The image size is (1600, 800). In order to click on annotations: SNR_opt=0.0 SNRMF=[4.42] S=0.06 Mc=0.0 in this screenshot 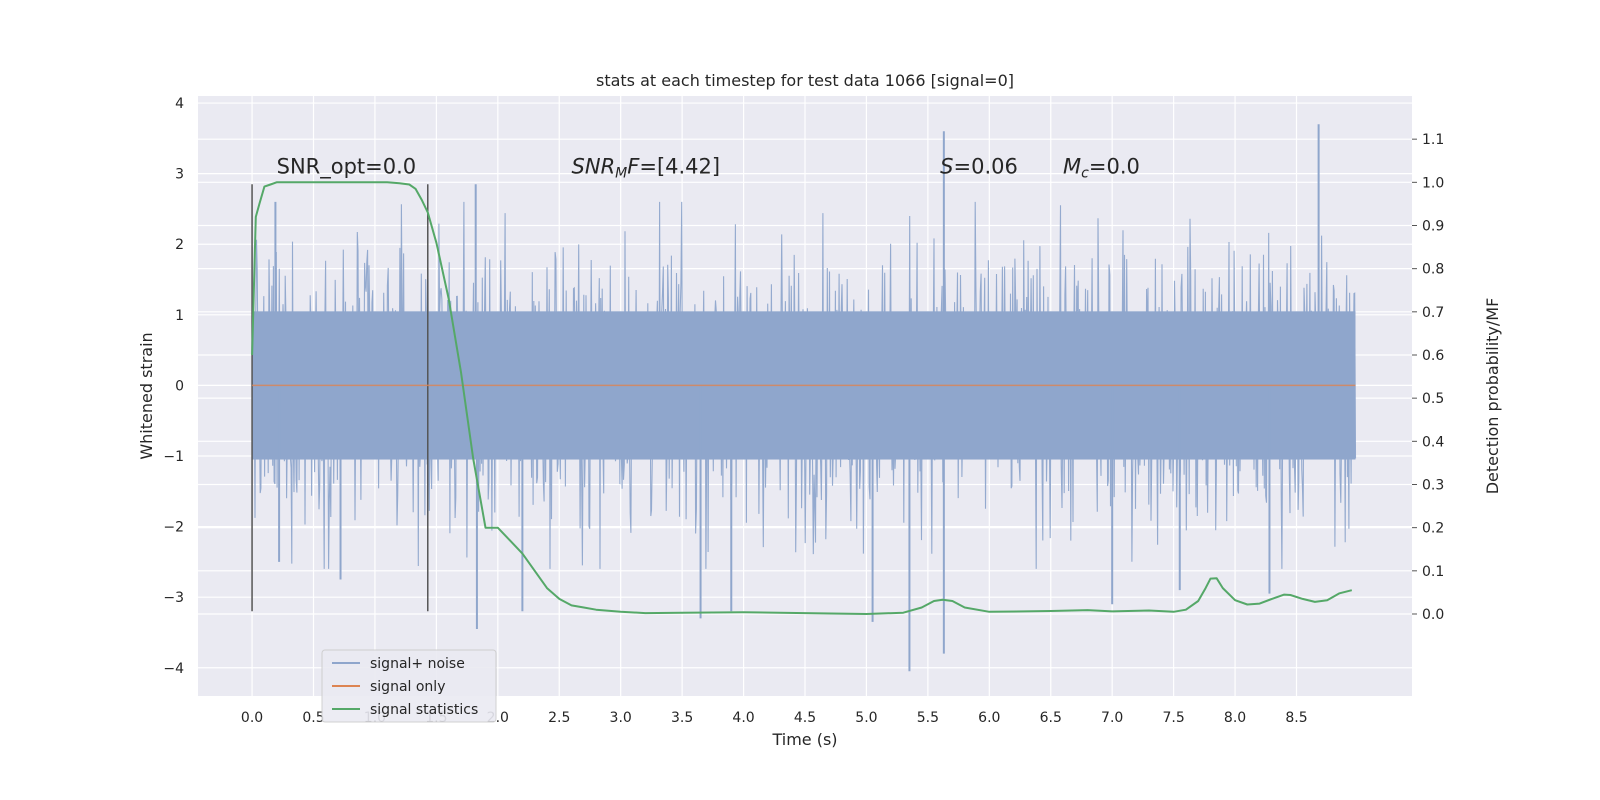, I will do `click(708, 168)`.